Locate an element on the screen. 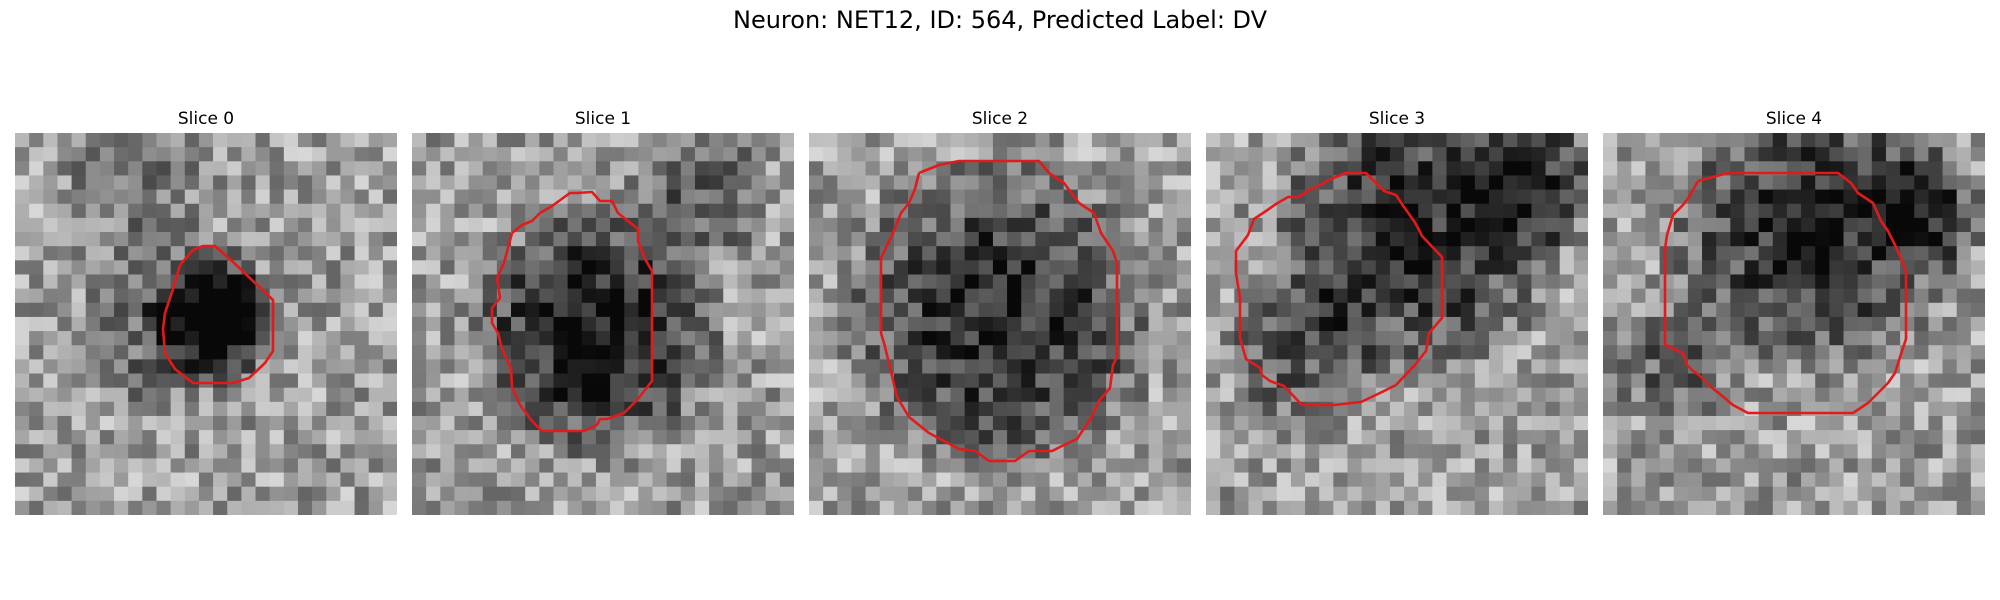  slice-title: Slice 4 is located at coordinates (1794, 119).